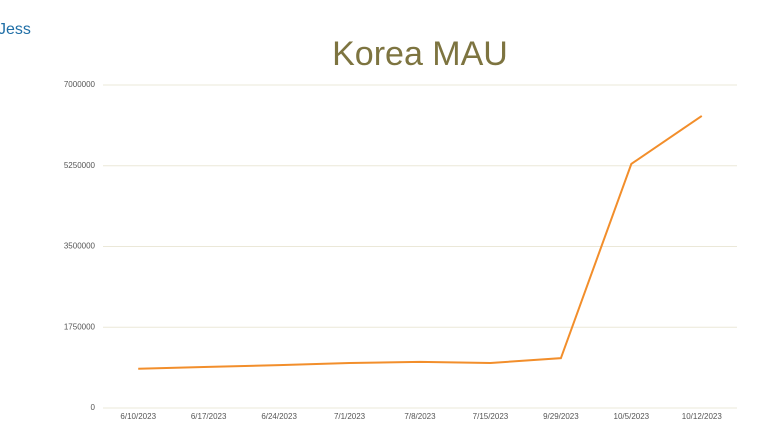 This screenshot has width=773, height=428. Describe the element at coordinates (561, 416) in the screenshot. I see `x-tick-label: 9/29/2023` at that location.